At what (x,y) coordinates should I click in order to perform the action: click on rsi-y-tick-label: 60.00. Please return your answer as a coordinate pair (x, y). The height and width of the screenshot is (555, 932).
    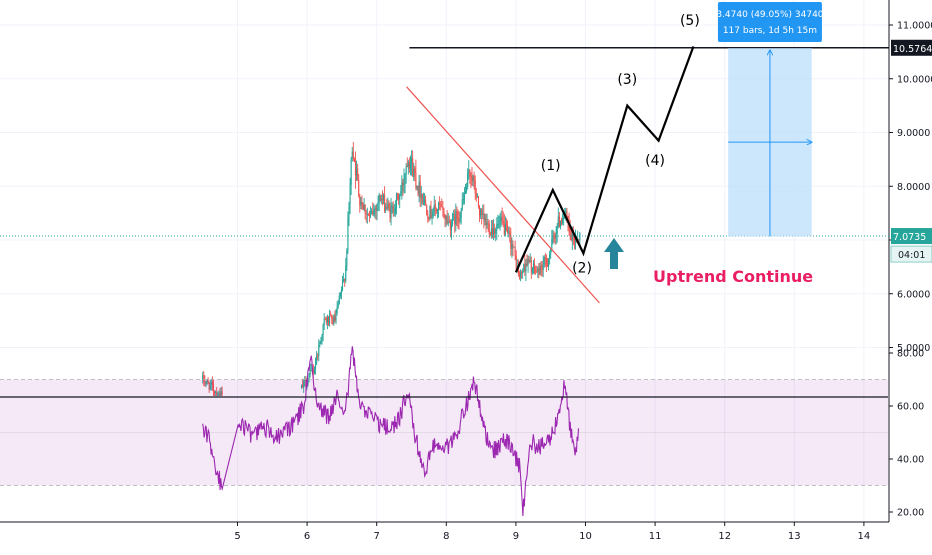
    Looking at the image, I should click on (910, 407).